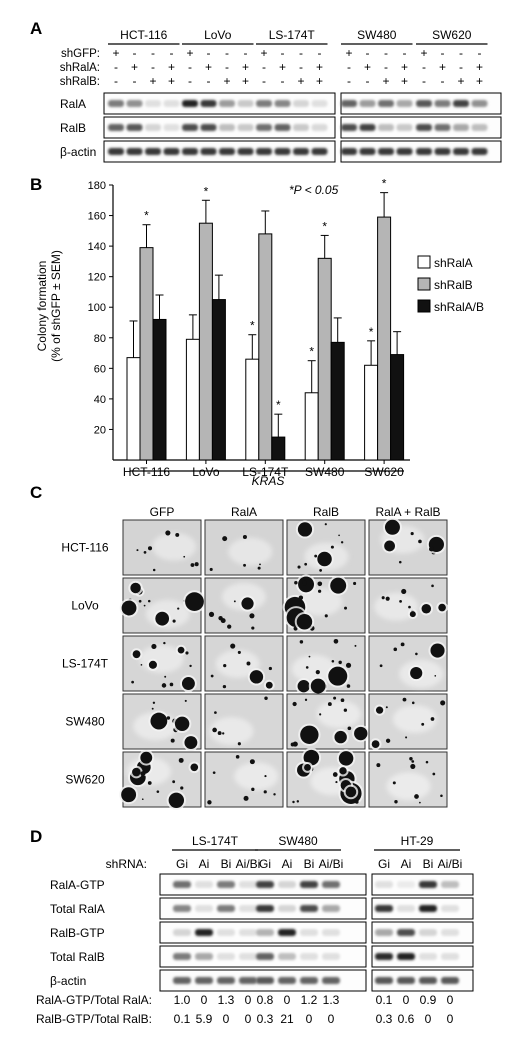 This screenshot has height=1041, width=520. Describe the element at coordinates (309, 1000) in the screenshot. I see `ratio-value: 1.2` at that location.